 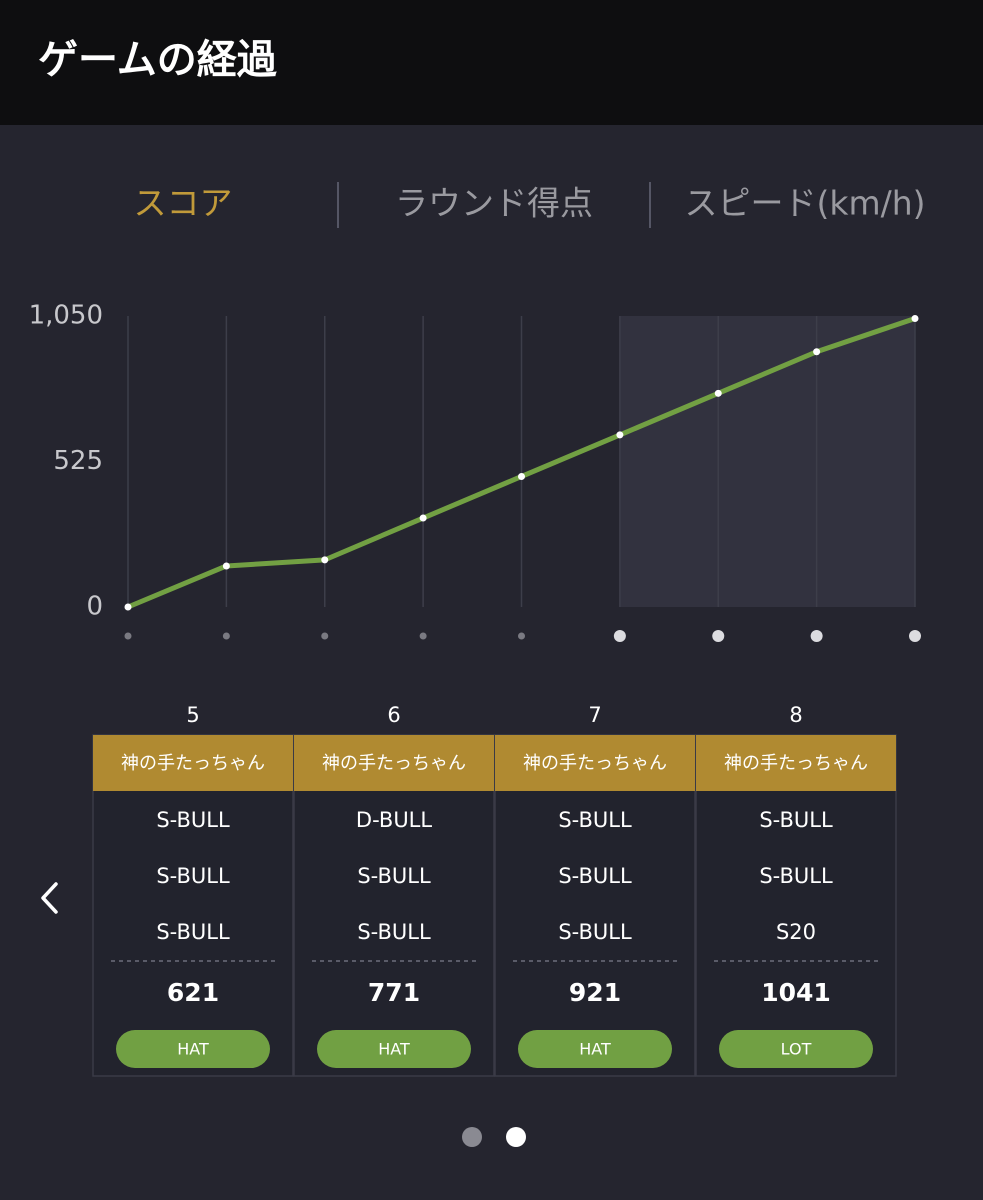 What do you see at coordinates (767, 461) in the screenshot?
I see `highlight-region` at bounding box center [767, 461].